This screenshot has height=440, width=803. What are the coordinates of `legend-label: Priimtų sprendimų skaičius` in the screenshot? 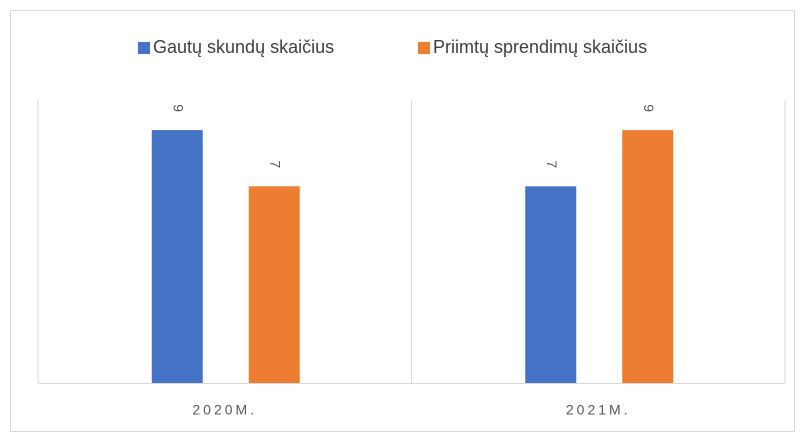 It's located at (540, 47).